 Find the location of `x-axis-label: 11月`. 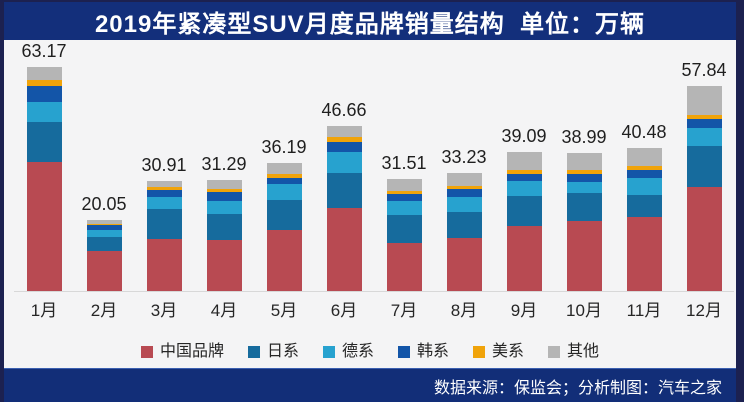

x-axis-label: 11月 is located at coordinates (644, 310).